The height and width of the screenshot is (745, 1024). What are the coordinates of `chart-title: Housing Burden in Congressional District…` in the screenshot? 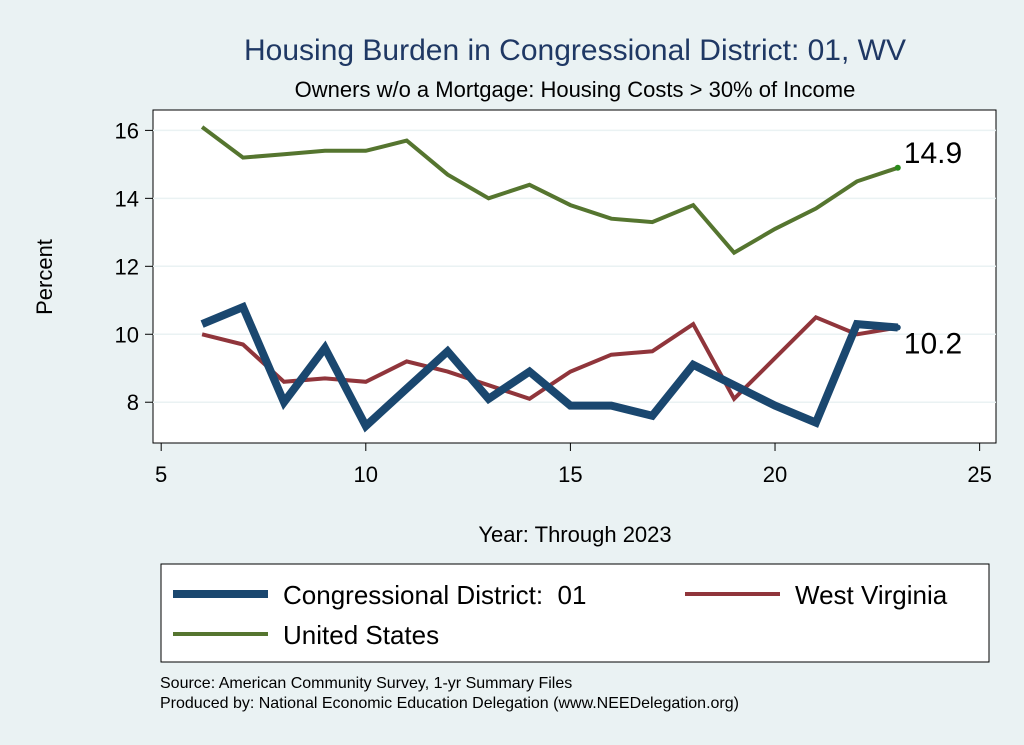 It's located at (575, 50).